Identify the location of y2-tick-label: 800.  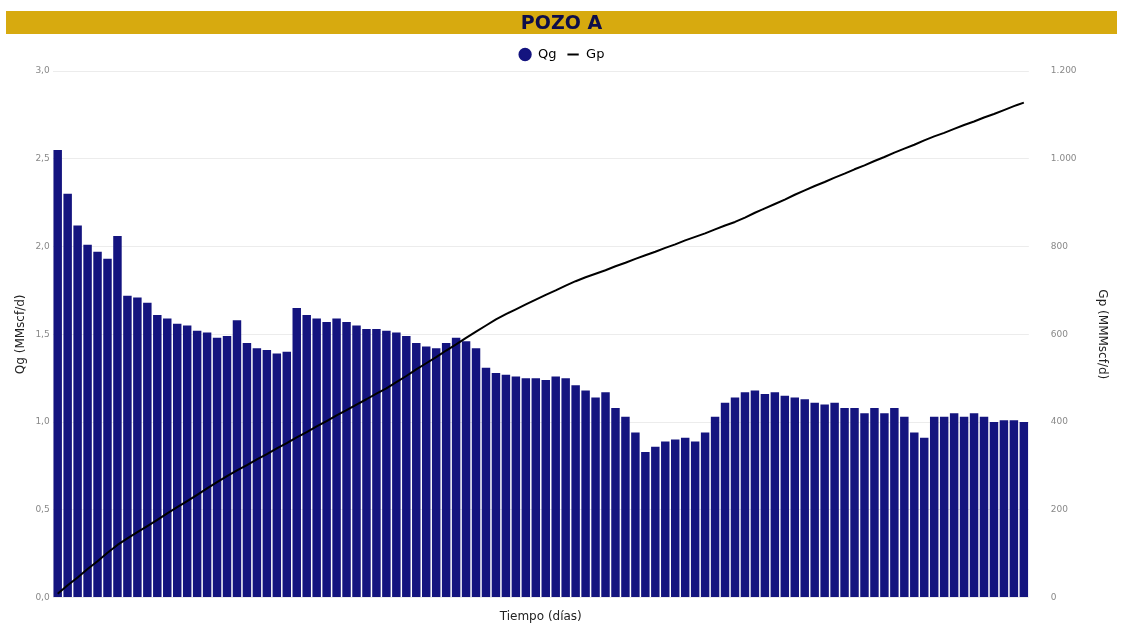
(1059, 245).